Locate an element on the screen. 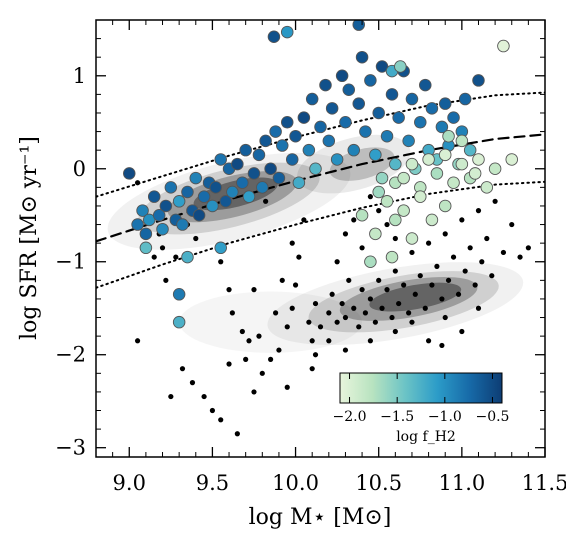 The width and height of the screenshot is (566, 538). colorbar: −2.0 −1.5 −1.0 −0.5 log f_H2 is located at coordinates (421, 408).